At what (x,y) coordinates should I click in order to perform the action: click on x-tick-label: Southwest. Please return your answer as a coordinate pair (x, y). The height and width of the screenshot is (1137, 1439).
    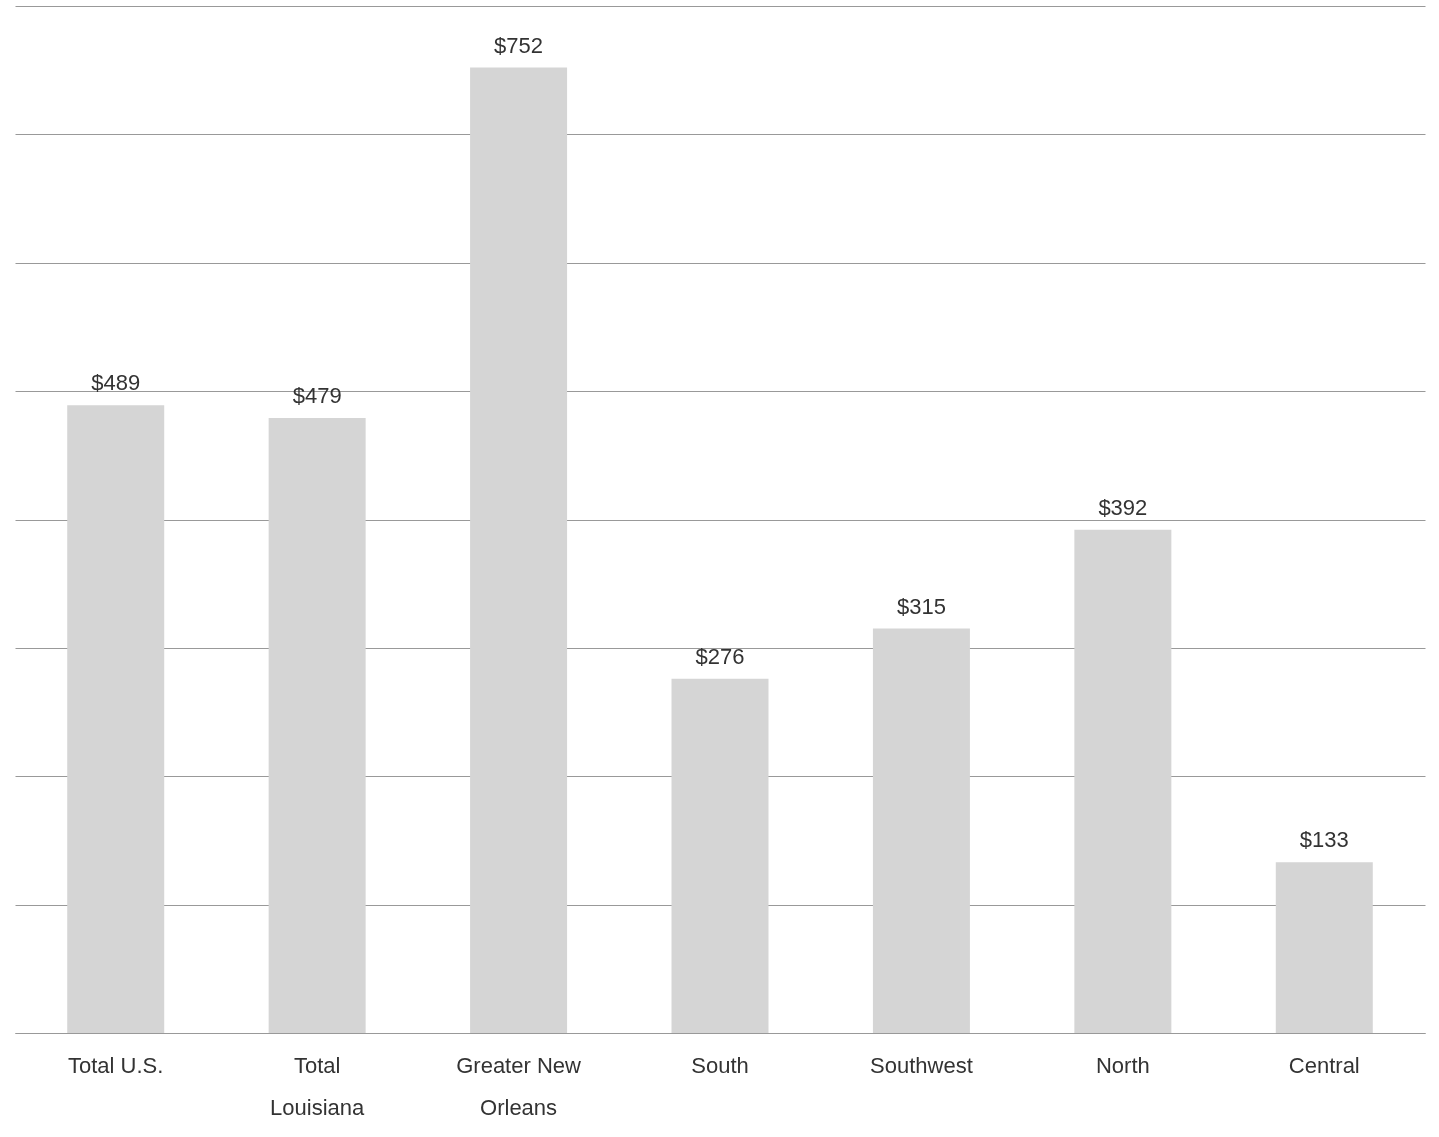
    Looking at the image, I should click on (921, 1065).